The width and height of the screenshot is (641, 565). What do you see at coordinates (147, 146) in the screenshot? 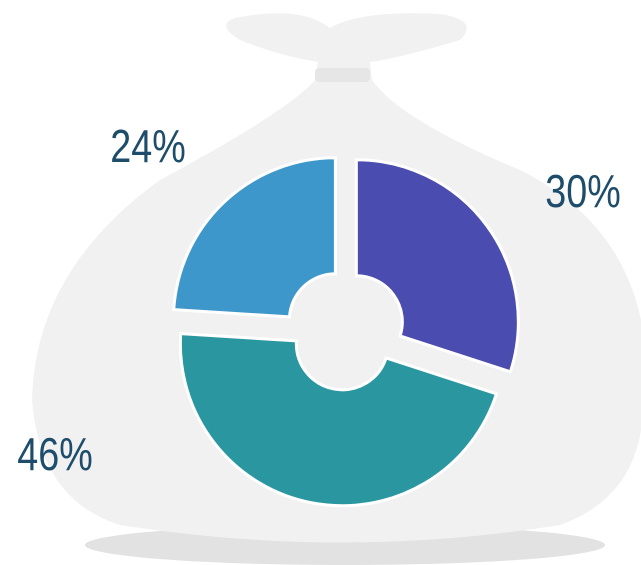
I see `value-label: 24%` at bounding box center [147, 146].